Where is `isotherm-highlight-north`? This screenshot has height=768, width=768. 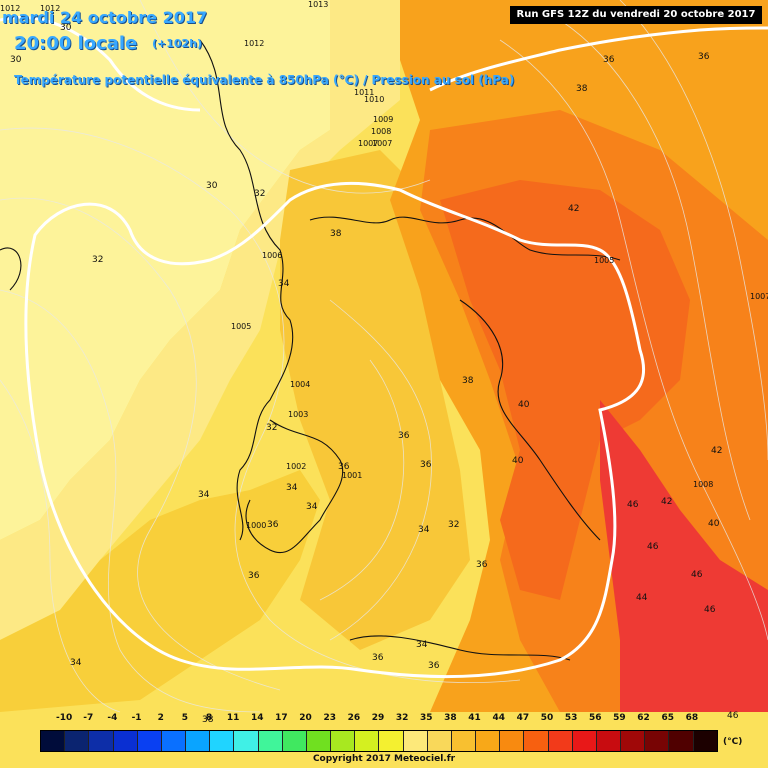
isotherm-highlight-north is located at coordinates (598, 59).